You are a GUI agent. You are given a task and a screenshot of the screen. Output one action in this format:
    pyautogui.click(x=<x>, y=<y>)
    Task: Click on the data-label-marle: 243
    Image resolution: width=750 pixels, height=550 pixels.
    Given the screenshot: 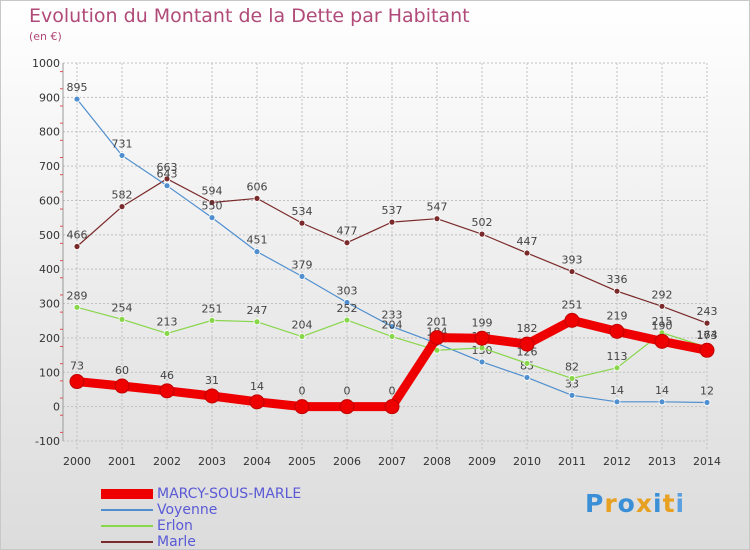 What is the action you would take?
    pyautogui.click(x=707, y=311)
    